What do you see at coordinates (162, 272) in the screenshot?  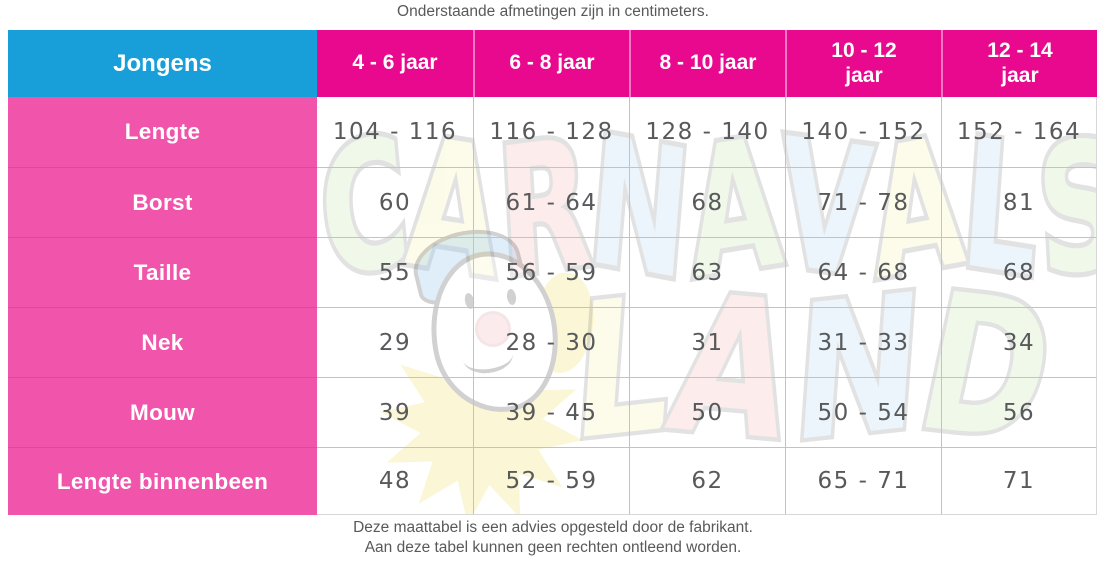 I see `row-label: Taille` at bounding box center [162, 272].